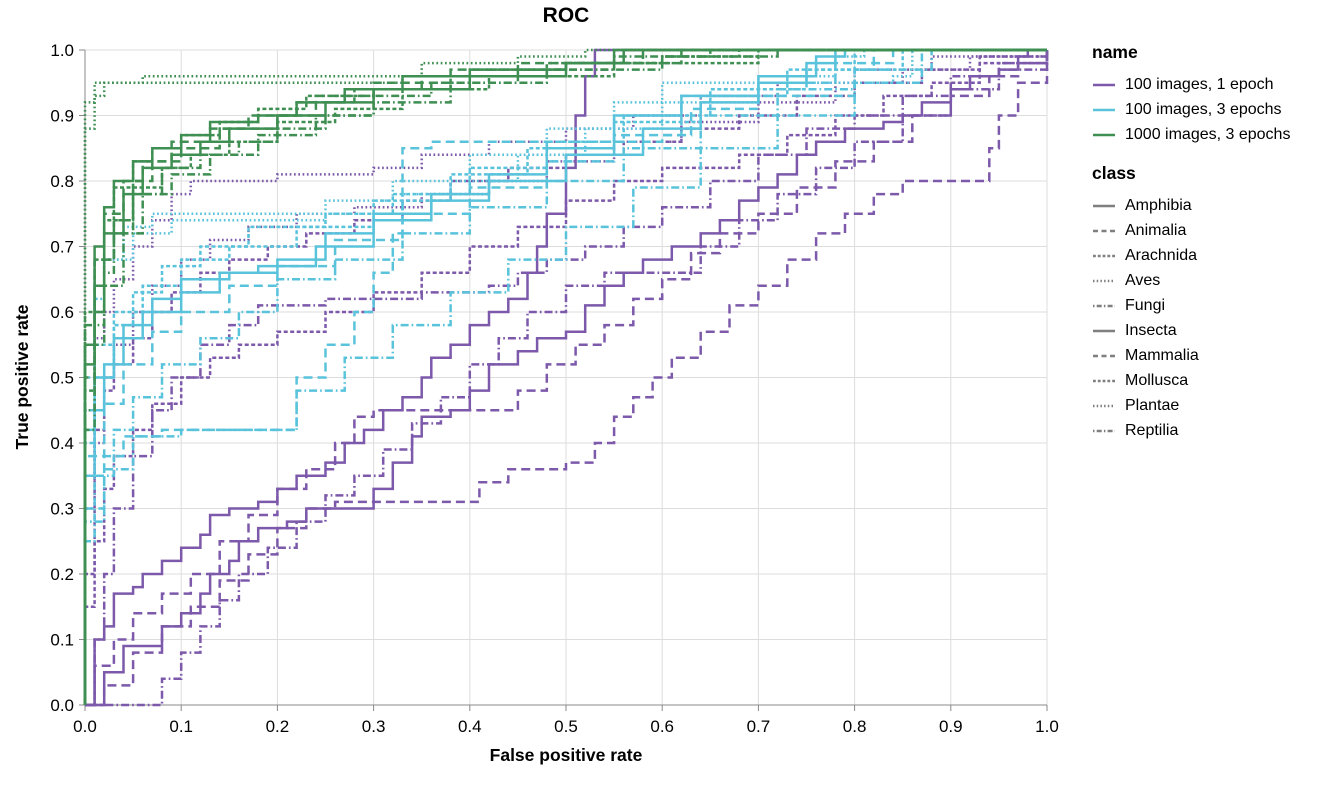  Describe the element at coordinates (62, 443) in the screenshot. I see `y-tick-label: 0.4` at that location.